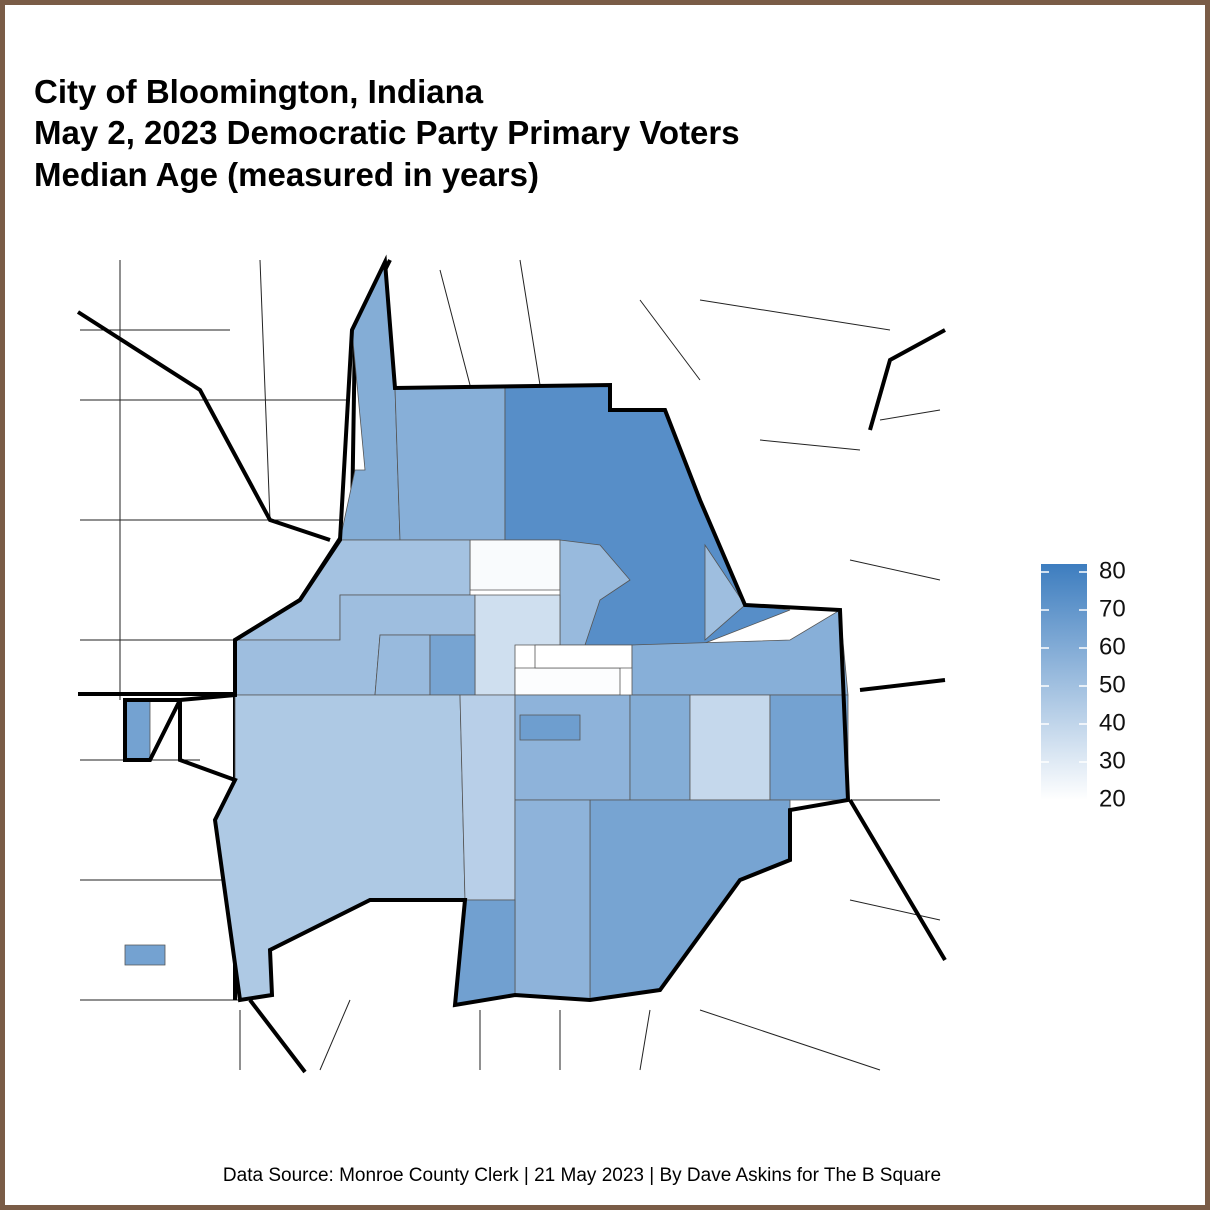 The image size is (1210, 1210). Describe the element at coordinates (1112, 684) in the screenshot. I see `legend-tick-label: 50` at that location.